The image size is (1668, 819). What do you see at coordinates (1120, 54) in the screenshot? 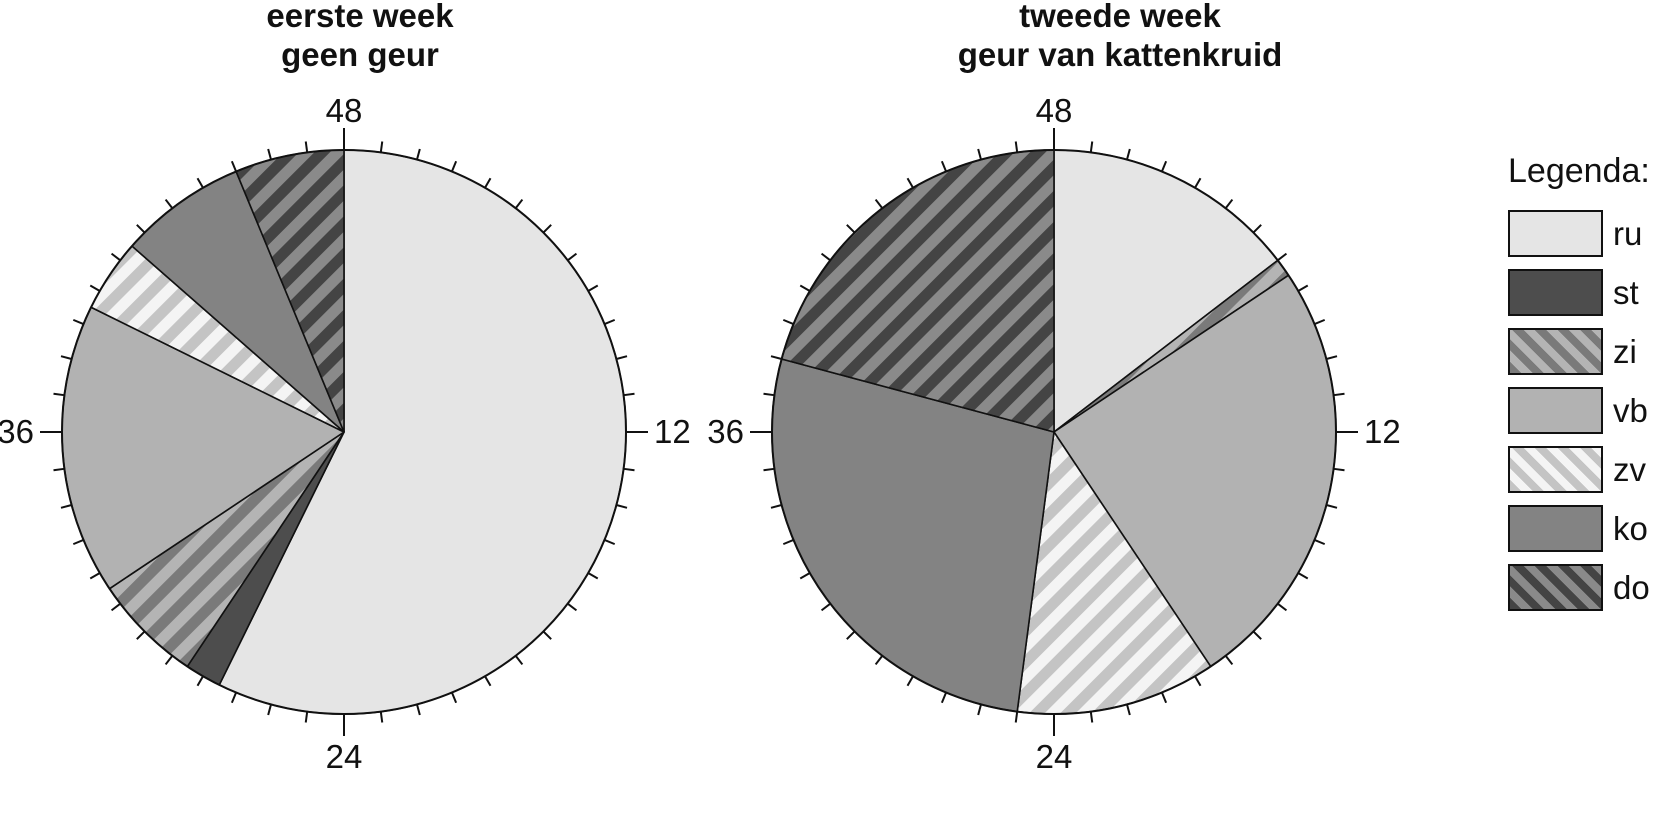
I see `chart-title-line: geur van kattenkruid` at bounding box center [1120, 54].